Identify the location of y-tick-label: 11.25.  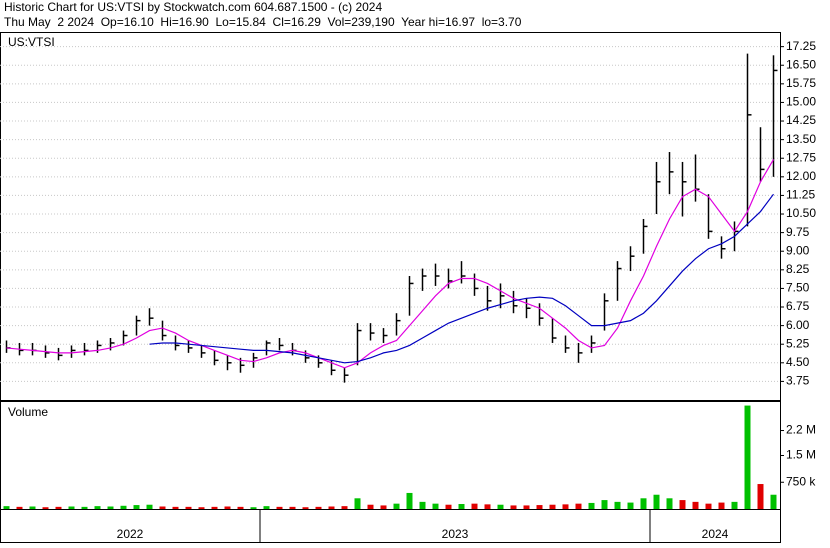
(800, 195).